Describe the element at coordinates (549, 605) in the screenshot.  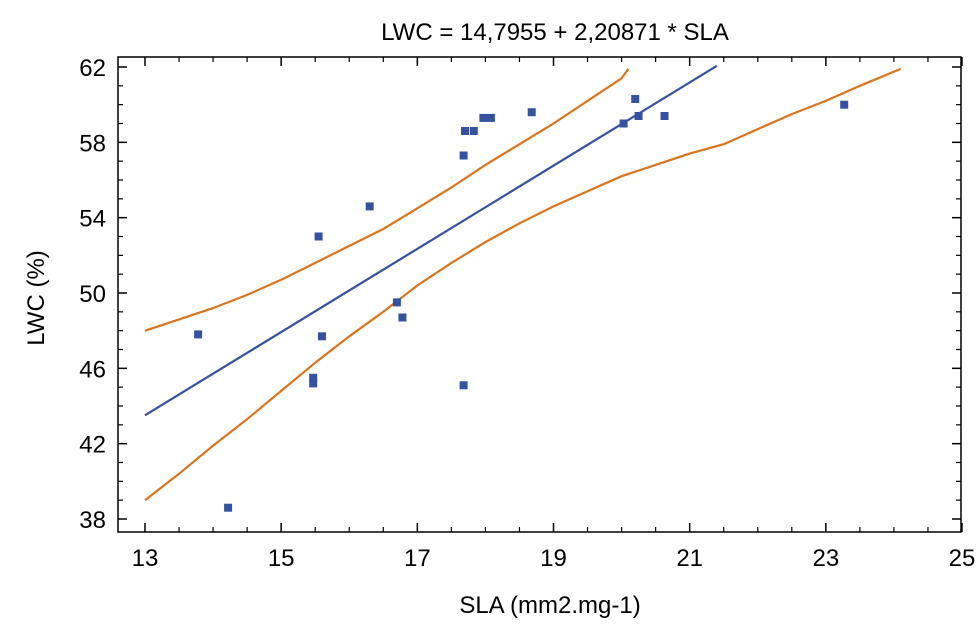
I see `x-axis-title: SLA (mm2.mg-1)` at that location.